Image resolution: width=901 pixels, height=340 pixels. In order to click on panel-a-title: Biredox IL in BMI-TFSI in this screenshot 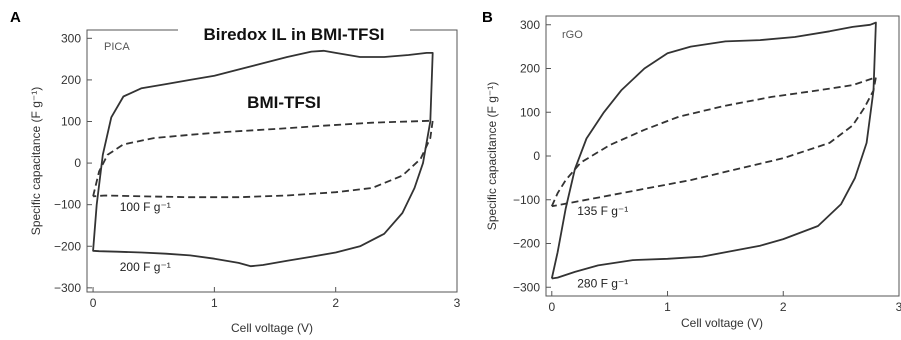, I will do `click(293, 34)`.